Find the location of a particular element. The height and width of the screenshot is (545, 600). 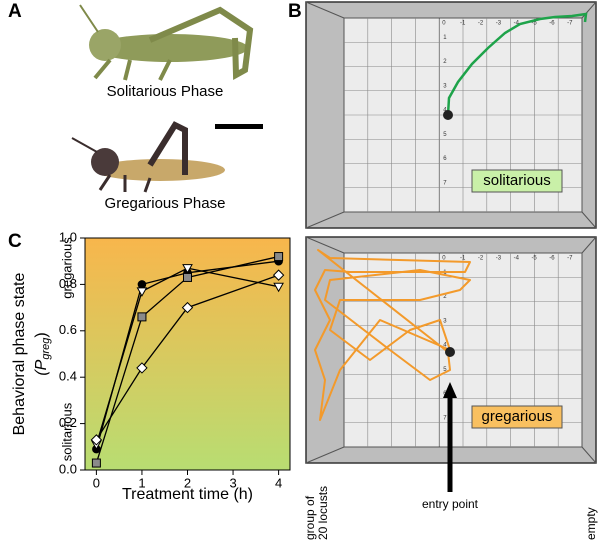

annotation: group of 20 locusts is located at coordinates (316, 513).